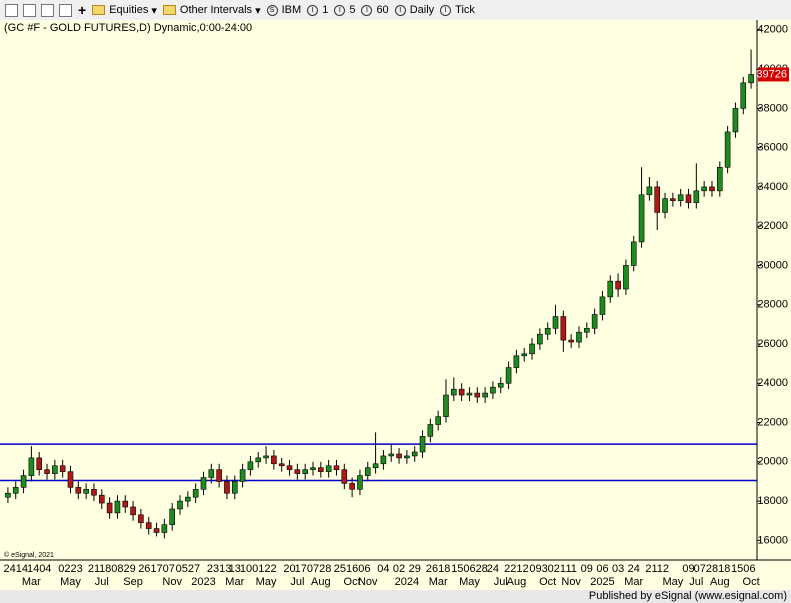 The width and height of the screenshot is (791, 603). Describe the element at coordinates (634, 569) in the screenshot. I see `x-tick-label: 24` at that location.